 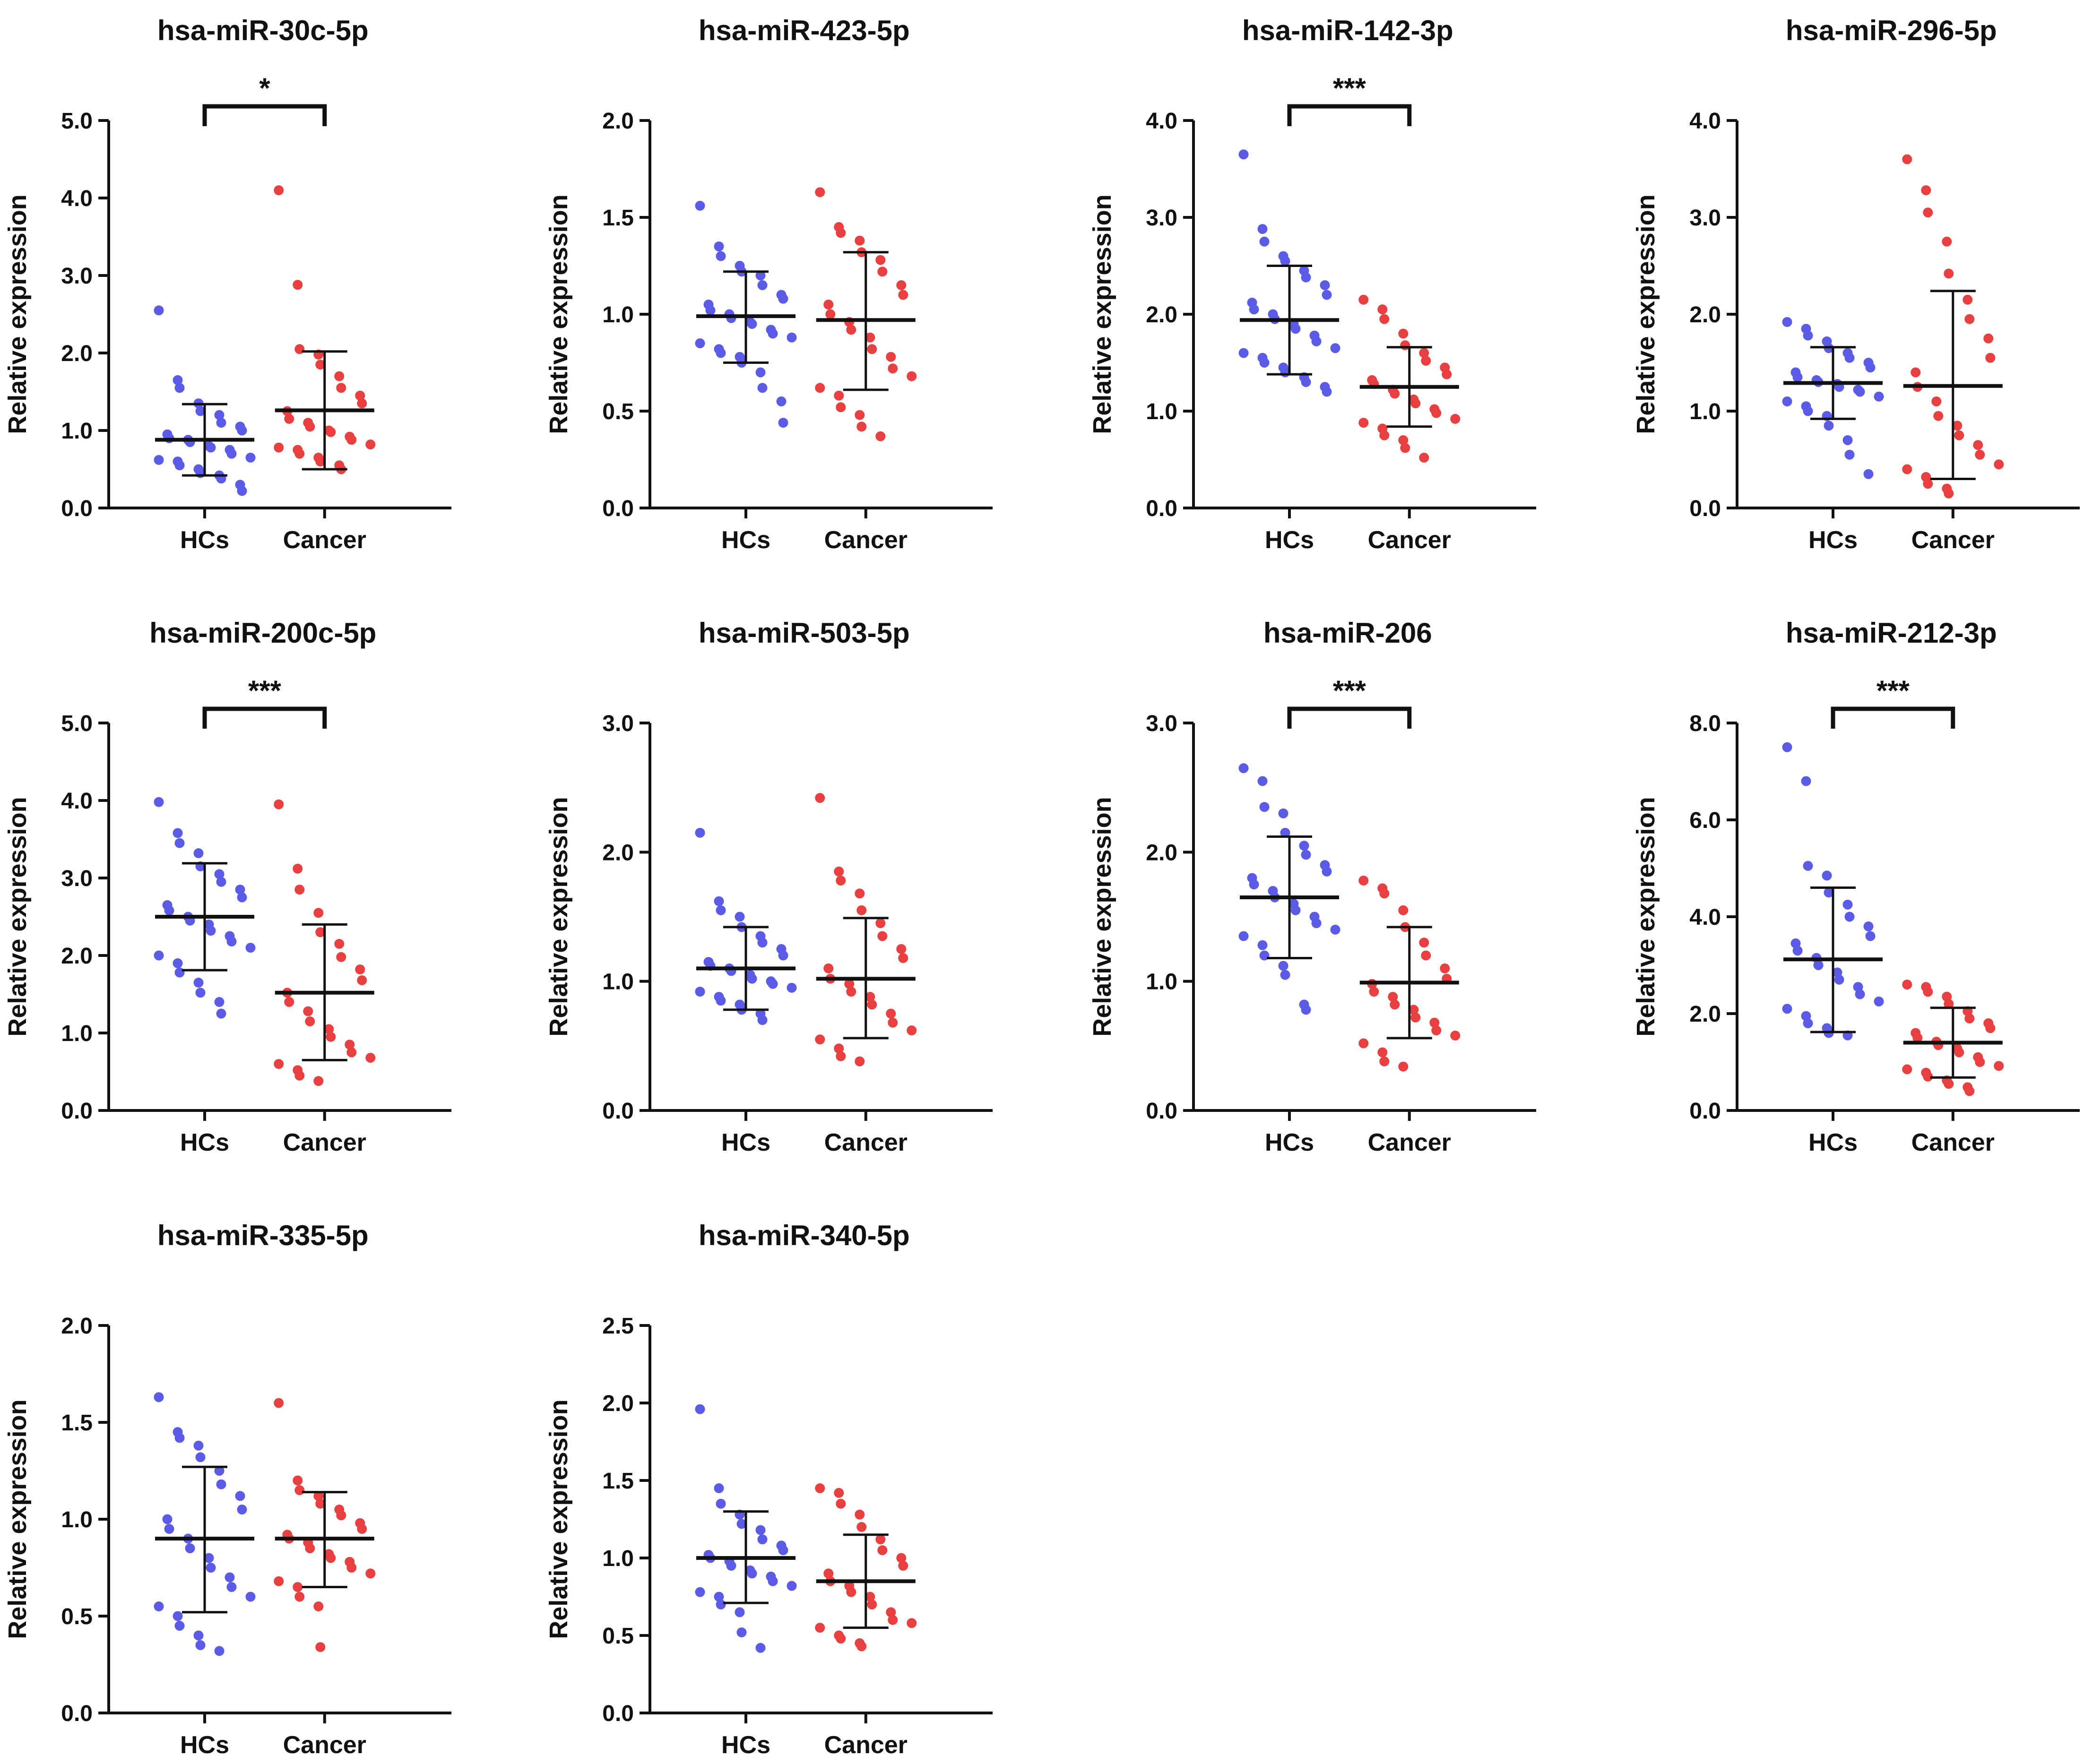 What do you see at coordinates (1347, 31) in the screenshot?
I see `chart-title: hsa-miR-142-3p` at bounding box center [1347, 31].